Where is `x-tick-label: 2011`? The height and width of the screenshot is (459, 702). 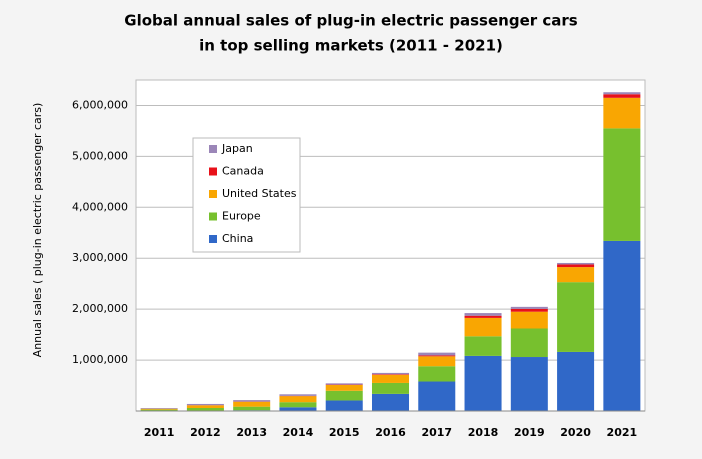 x-tick-label: 2011 is located at coordinates (159, 432).